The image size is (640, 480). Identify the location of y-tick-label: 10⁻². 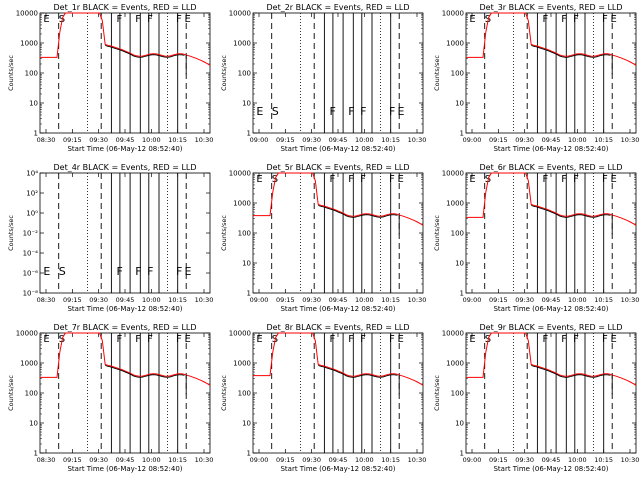
(31, 234).